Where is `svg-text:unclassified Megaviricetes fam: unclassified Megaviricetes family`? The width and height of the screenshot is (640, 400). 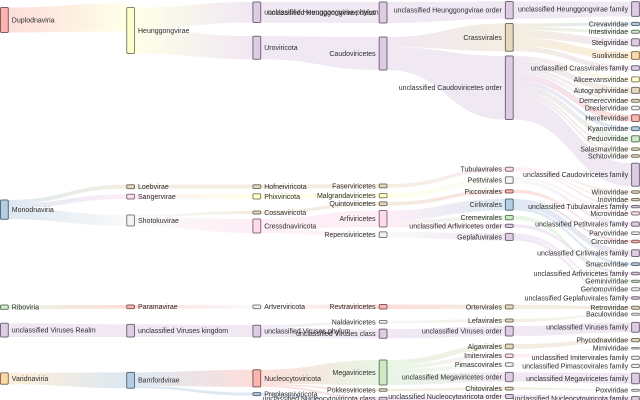
svg-text:unclassified Megaviricetes fam: unclassified Megaviricetes family is located at coordinates (577, 379).